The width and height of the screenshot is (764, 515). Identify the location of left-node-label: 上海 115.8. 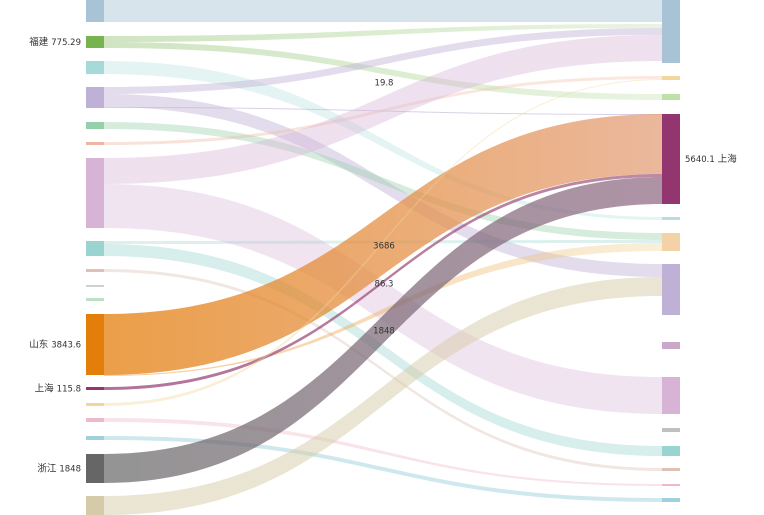
(58, 388).